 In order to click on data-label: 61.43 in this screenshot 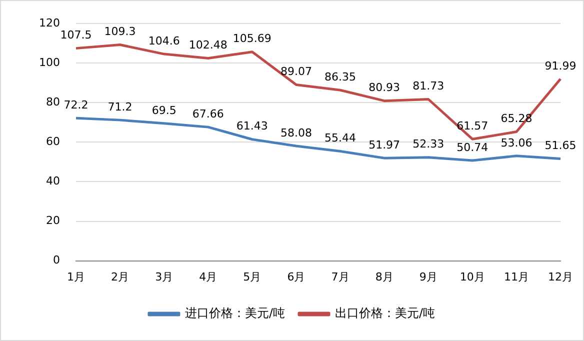, I will do `click(252, 126)`.